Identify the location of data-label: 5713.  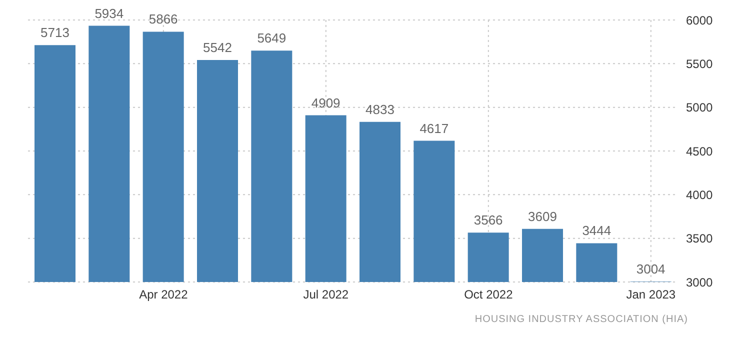
(55, 32).